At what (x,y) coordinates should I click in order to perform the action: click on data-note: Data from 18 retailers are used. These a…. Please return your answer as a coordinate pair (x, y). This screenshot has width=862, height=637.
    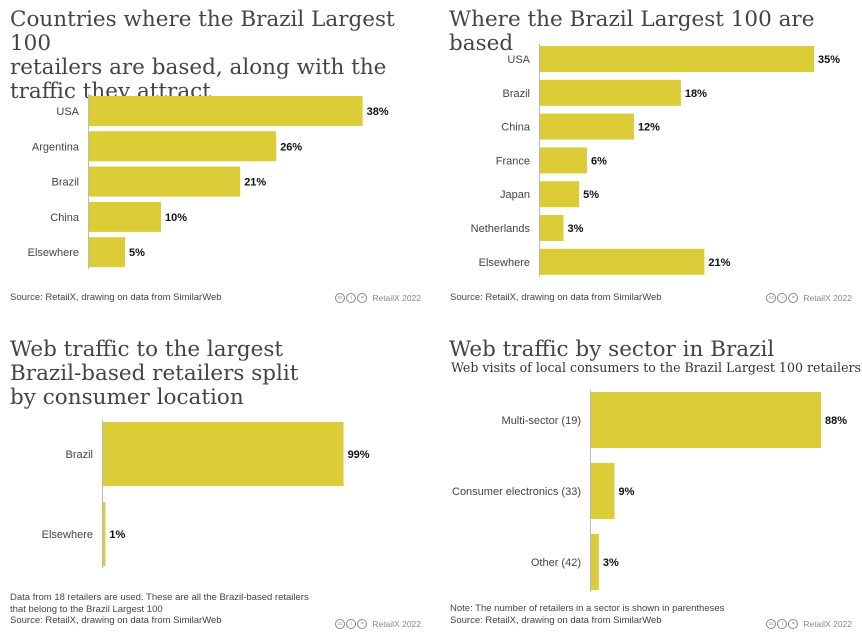
    Looking at the image, I should click on (159, 609).